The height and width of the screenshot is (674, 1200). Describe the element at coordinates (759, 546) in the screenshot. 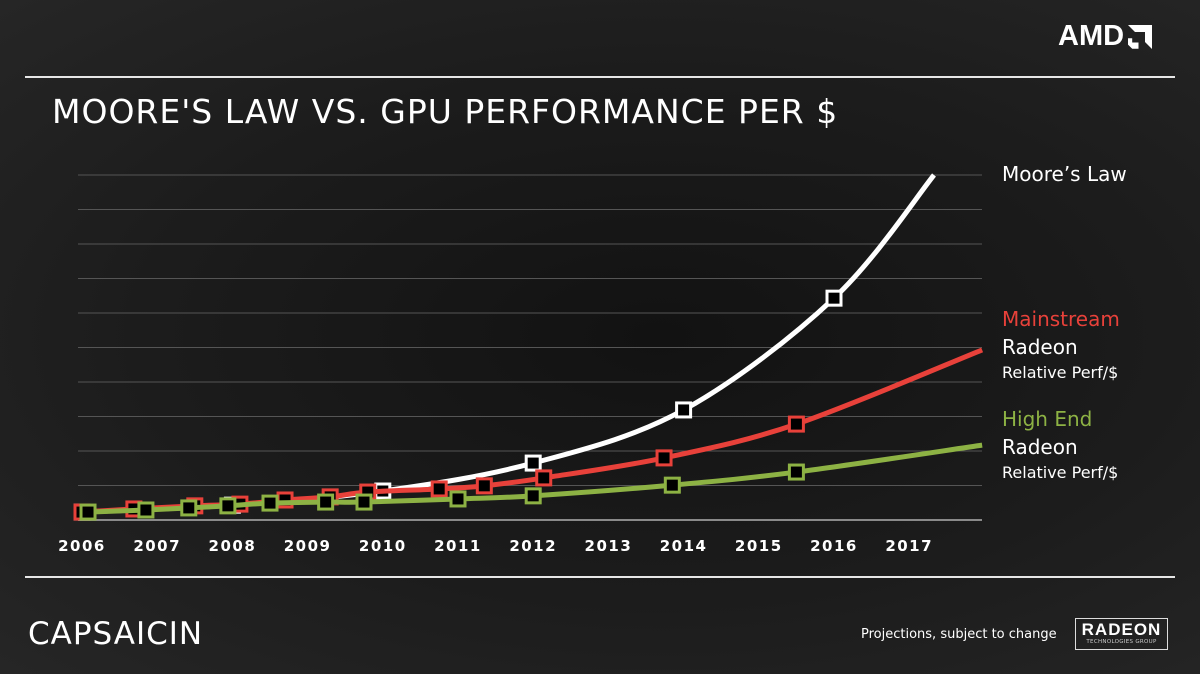

I see `x-tick-label: 2015` at that location.